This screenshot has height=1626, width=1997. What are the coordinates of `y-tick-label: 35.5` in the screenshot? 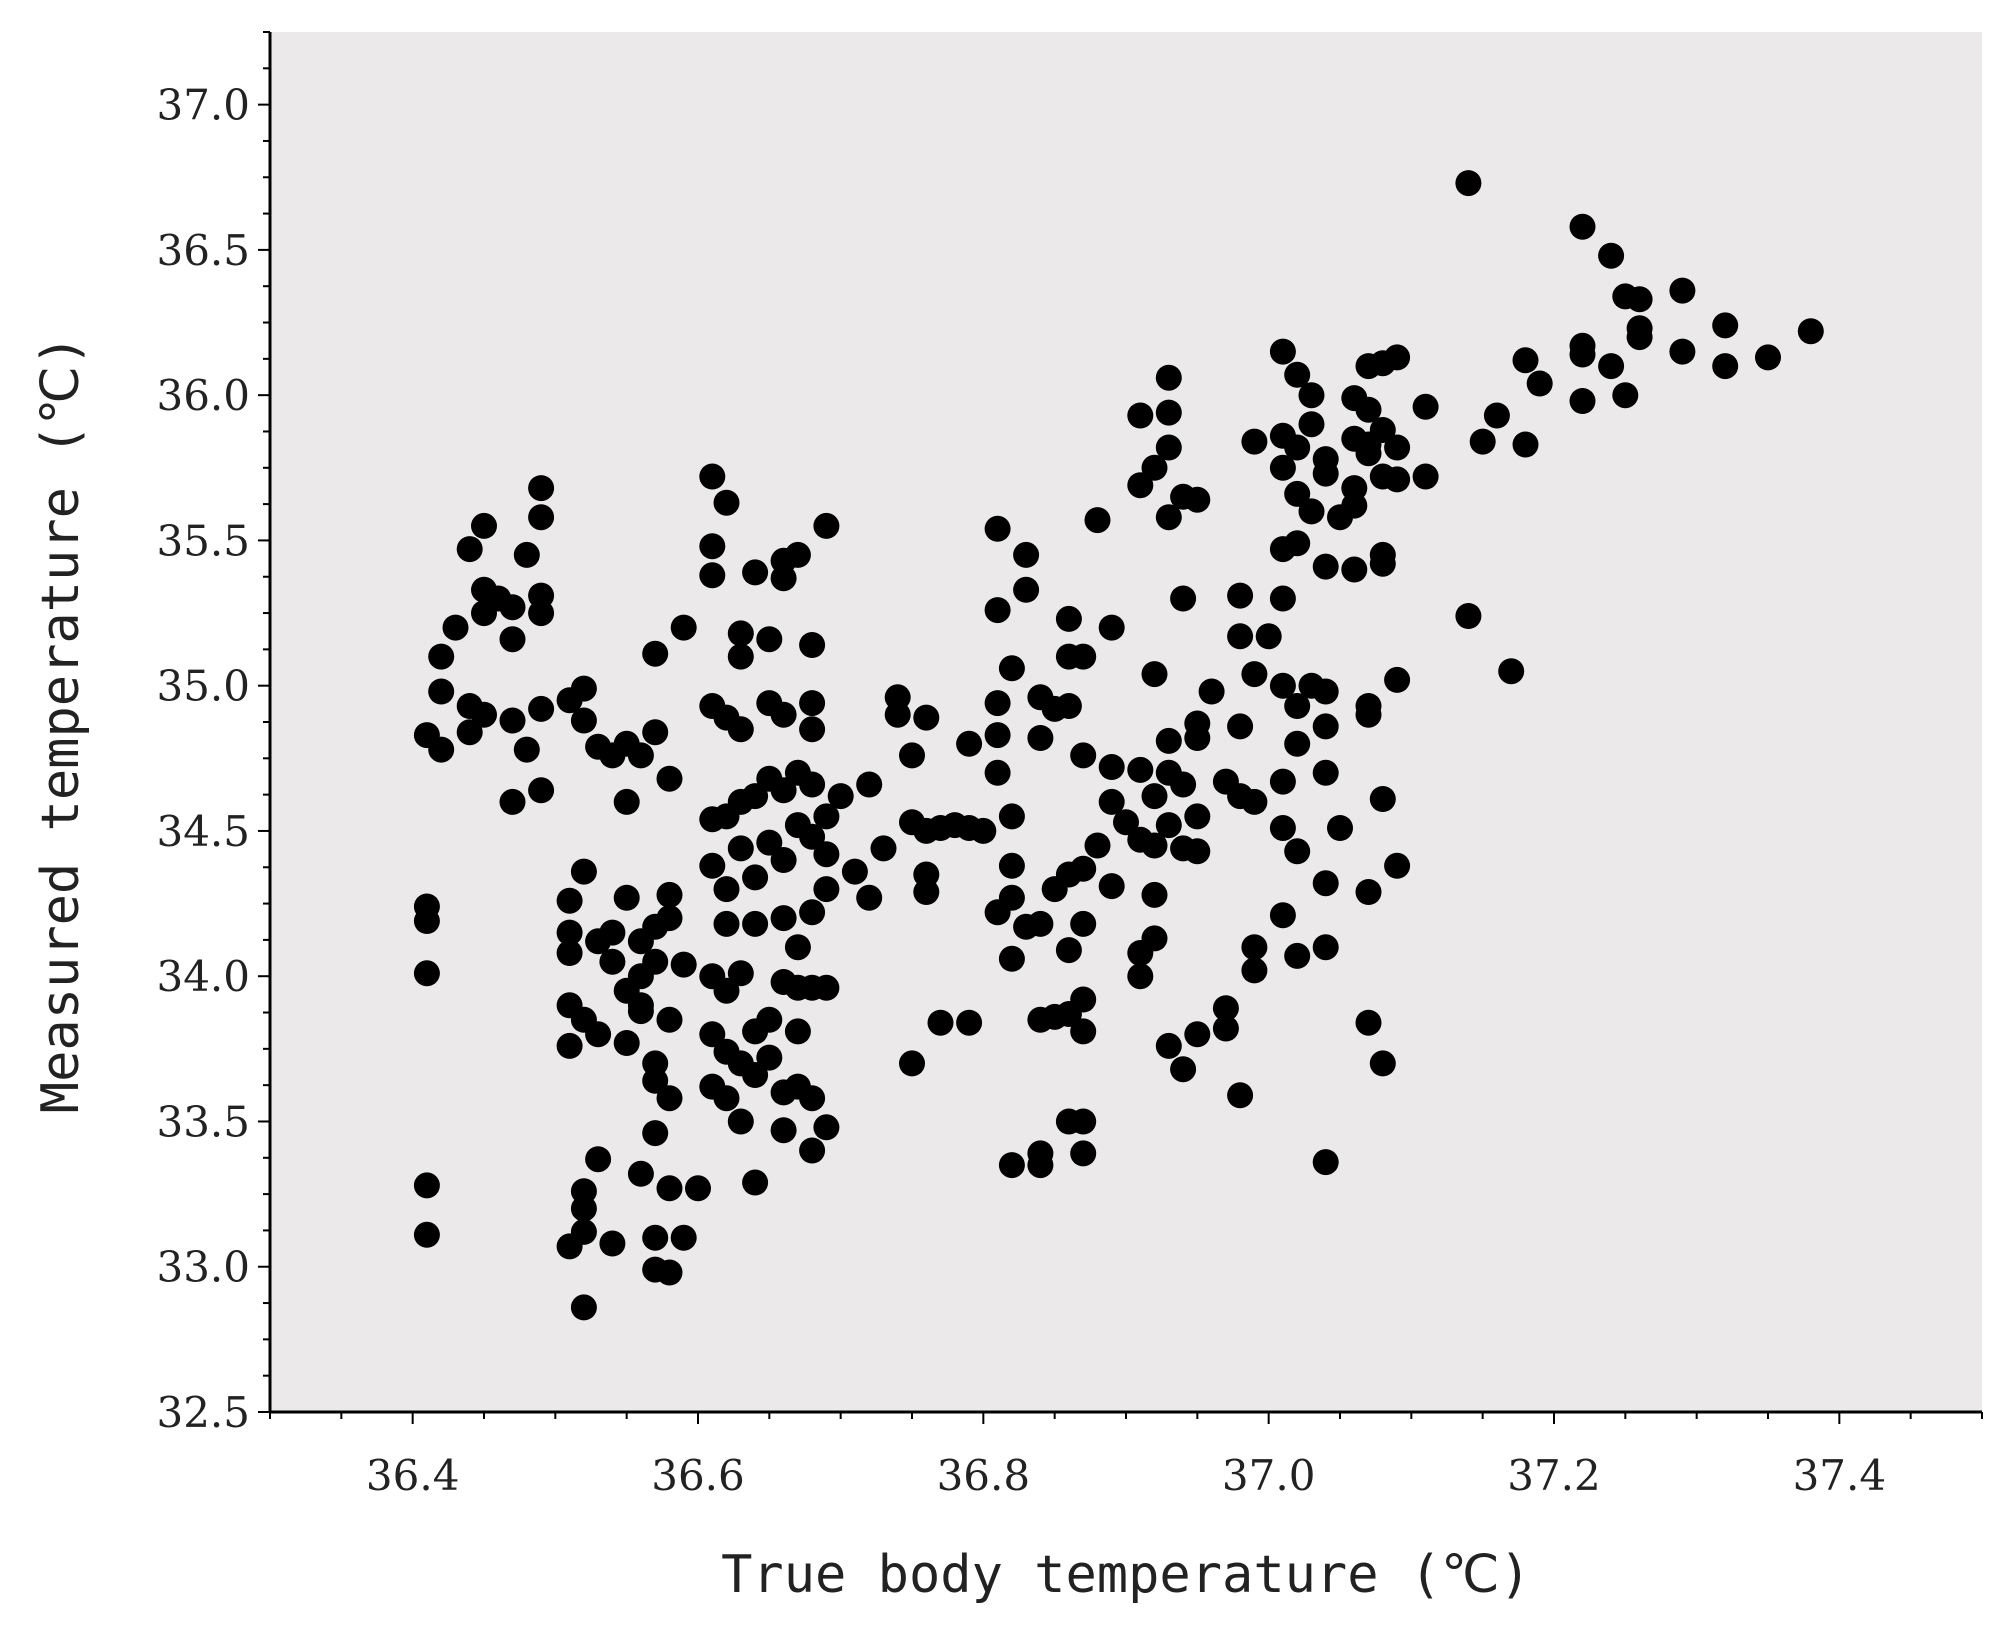 It's located at (203, 540).